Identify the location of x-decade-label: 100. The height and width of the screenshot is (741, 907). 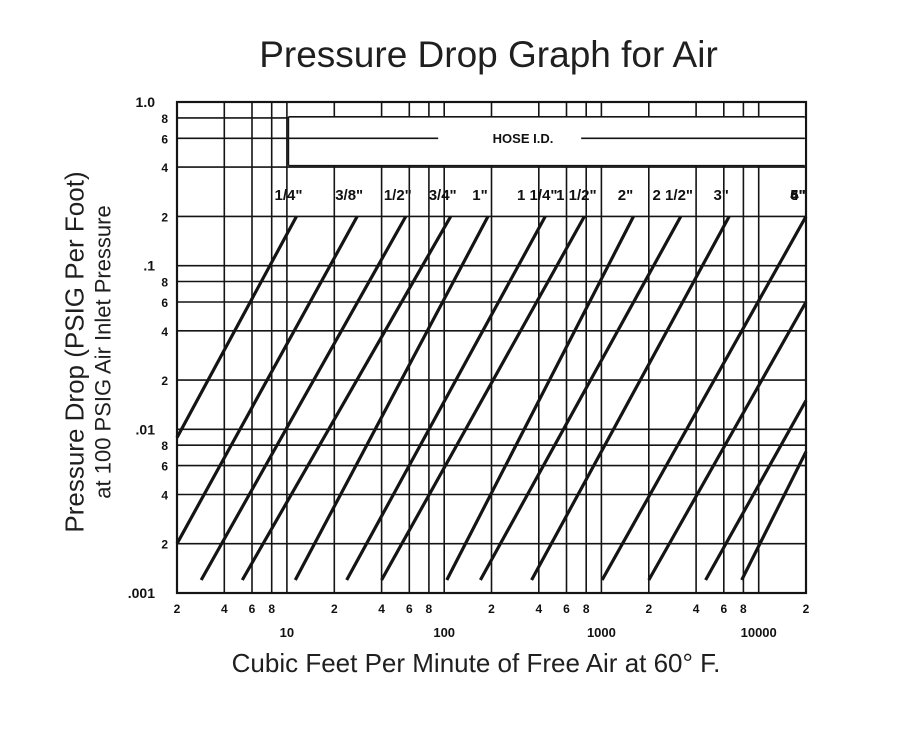
(444, 632).